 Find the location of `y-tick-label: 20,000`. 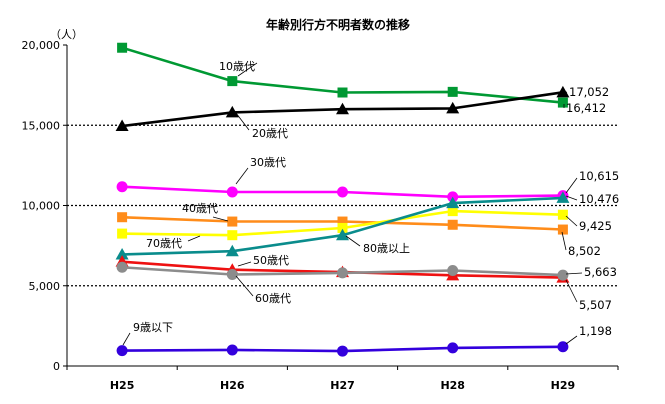

y-tick-label: 20,000 is located at coordinates (41, 45).